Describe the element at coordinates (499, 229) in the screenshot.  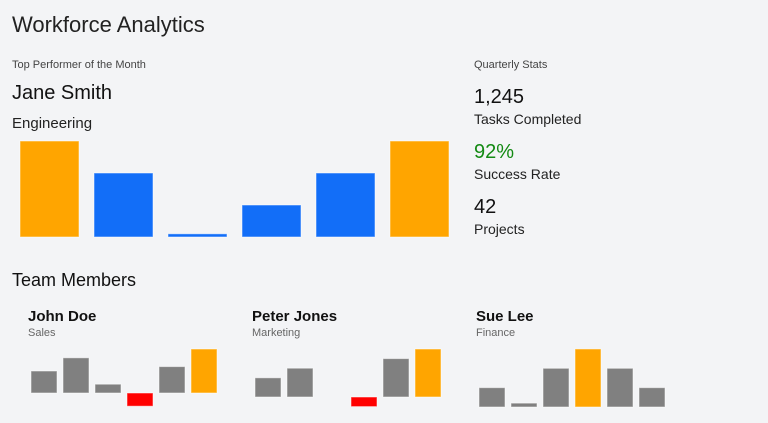
I see `projects-label: Projects` at that location.